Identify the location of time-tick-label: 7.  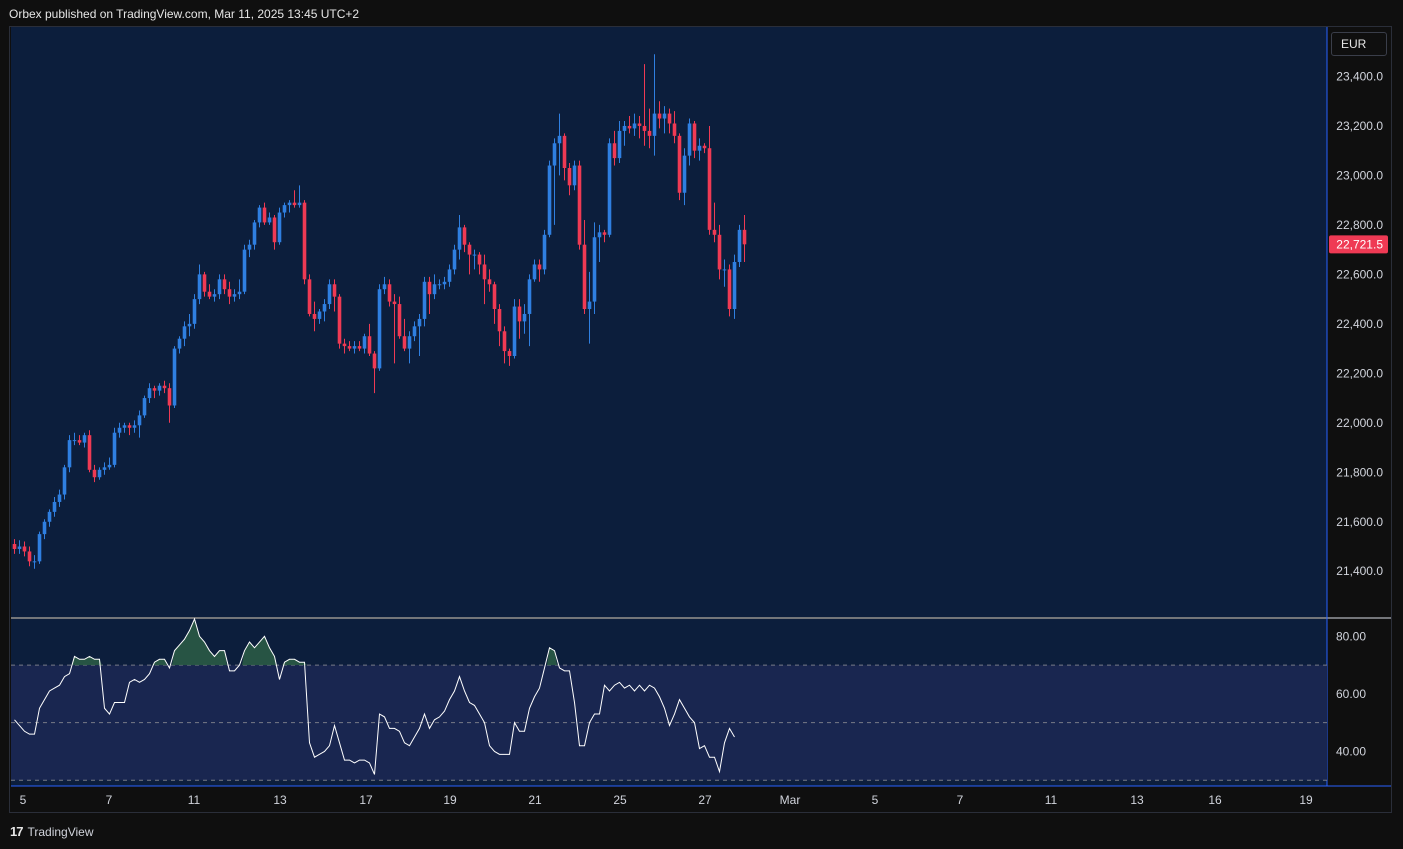
(960, 800).